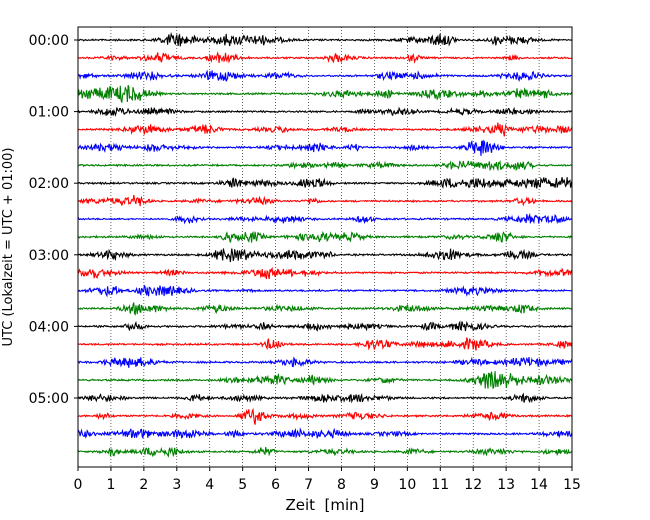  I want to click on x-tick-label: 7, so click(308, 485).